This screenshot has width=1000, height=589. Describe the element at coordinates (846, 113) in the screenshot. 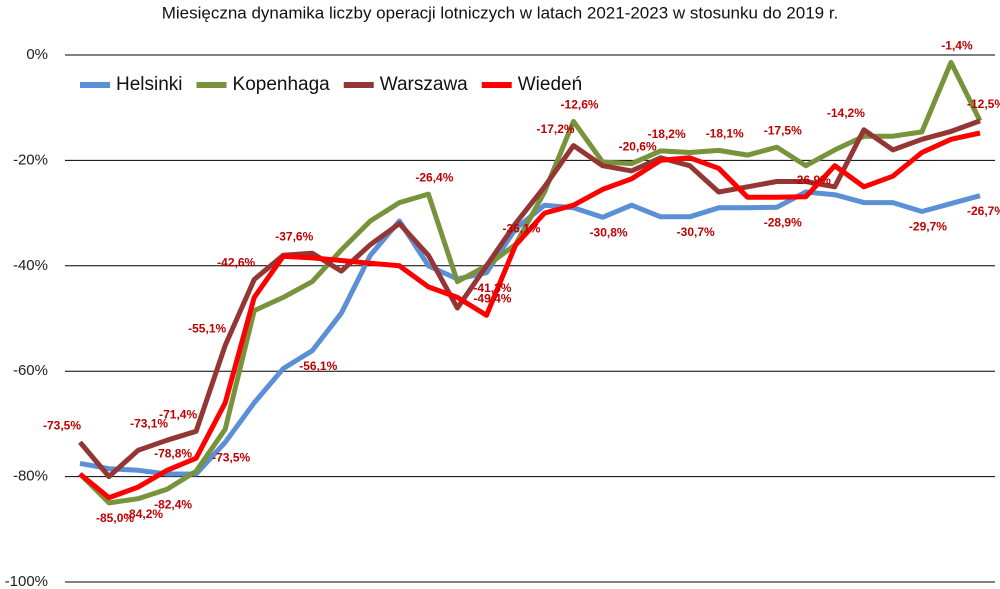

I see `data-label: -14,2%` at that location.